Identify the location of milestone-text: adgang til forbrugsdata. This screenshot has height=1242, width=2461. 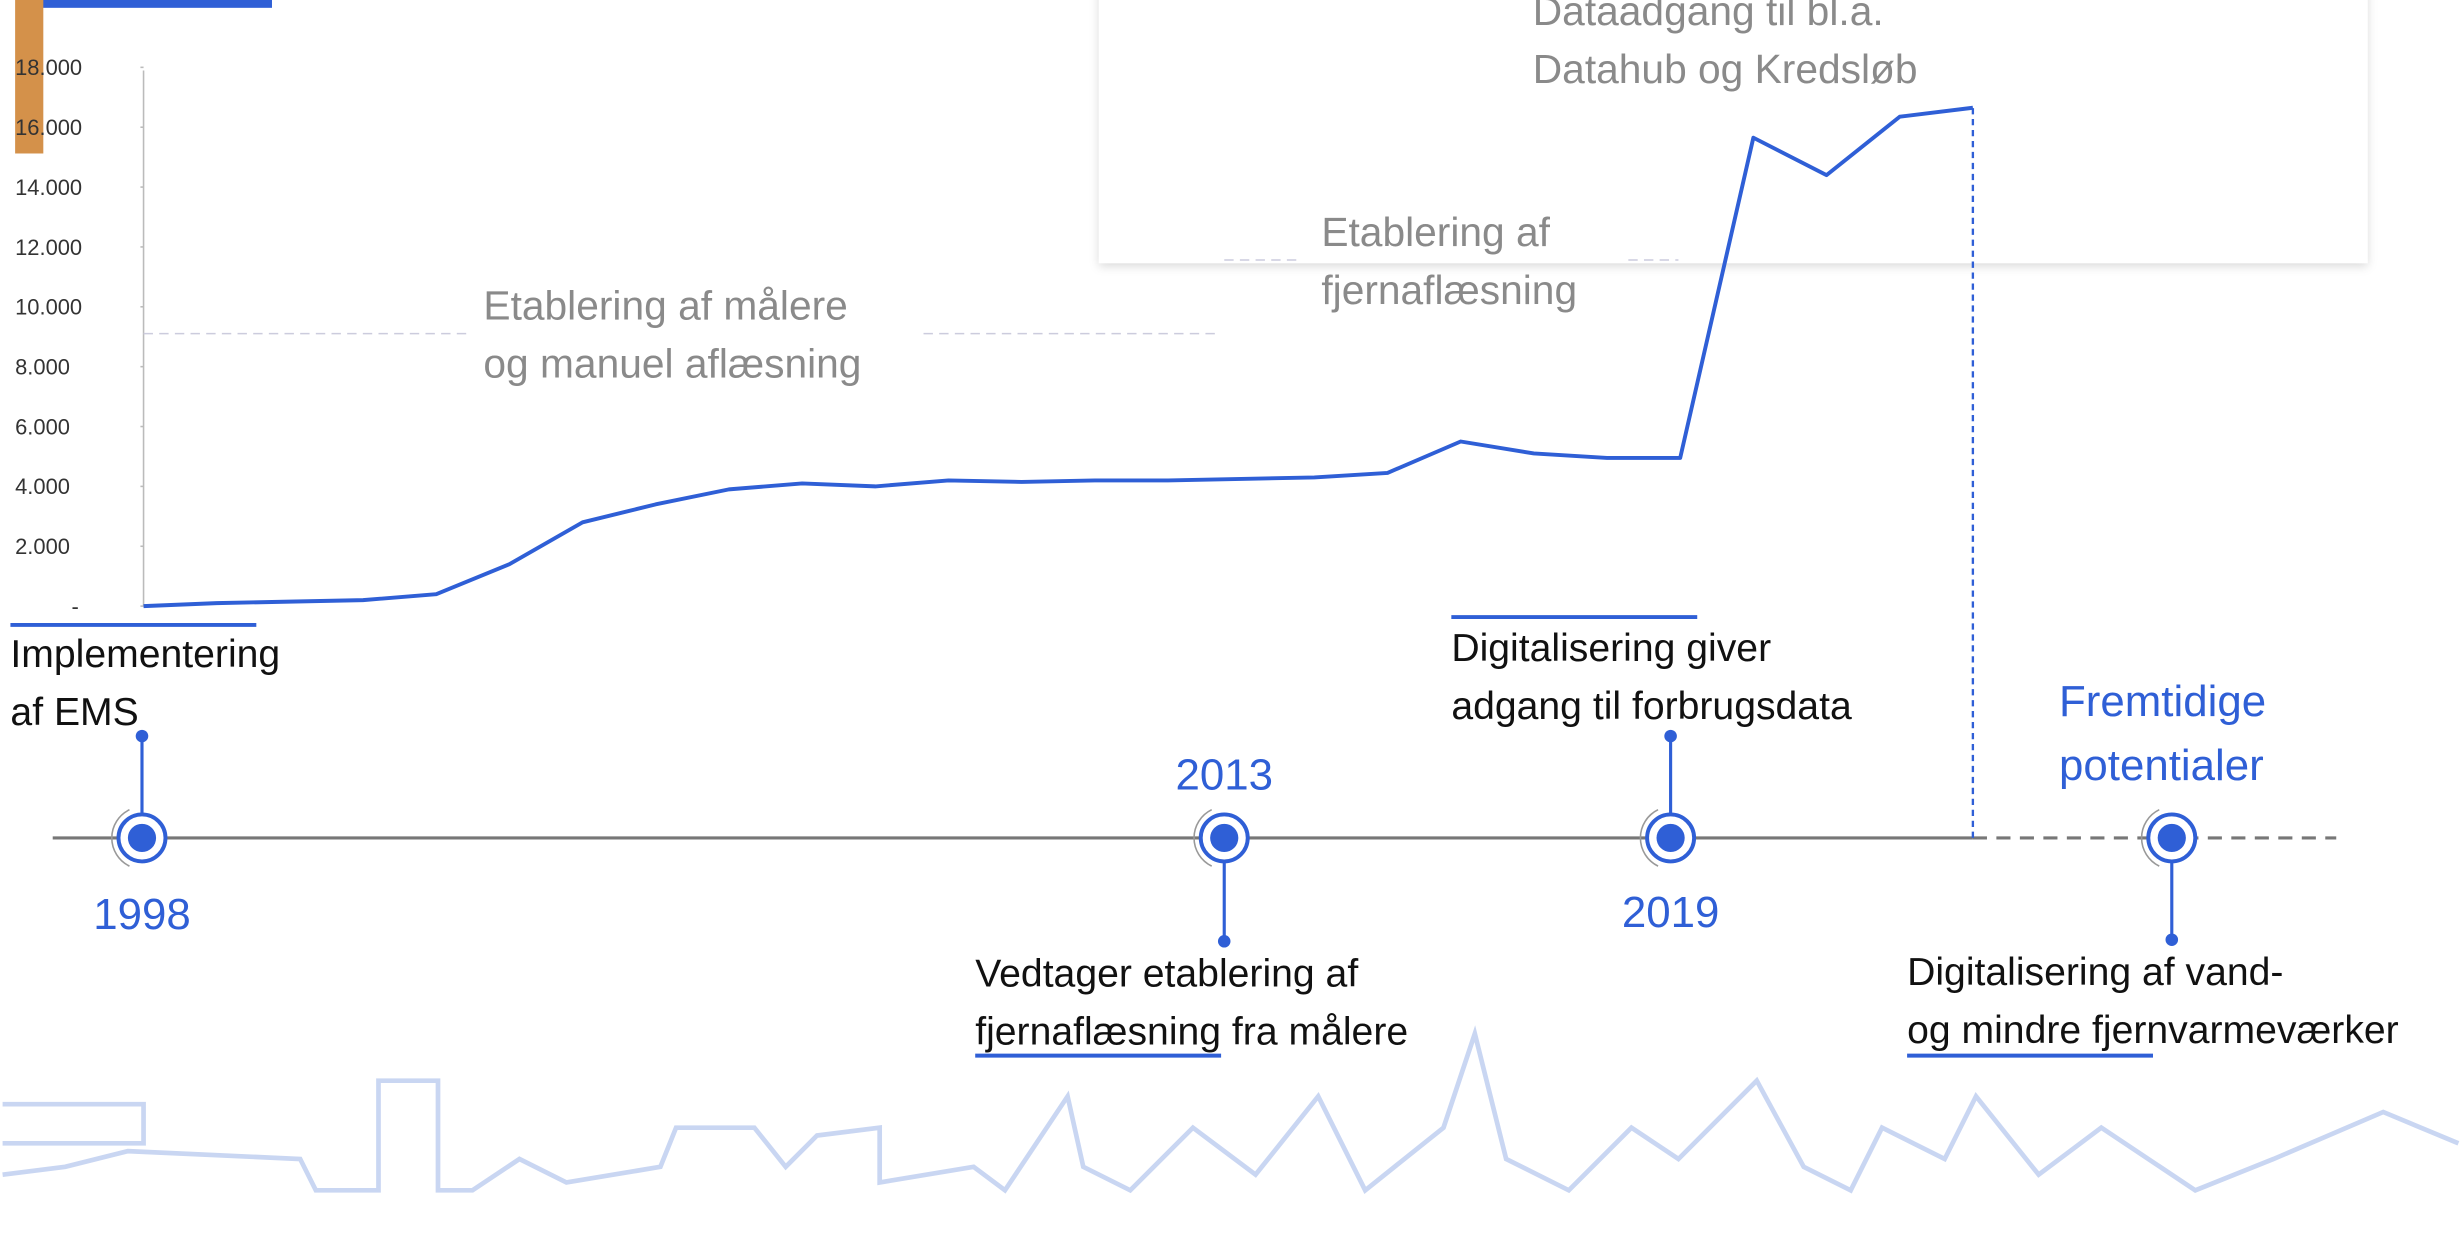
(1651, 706).